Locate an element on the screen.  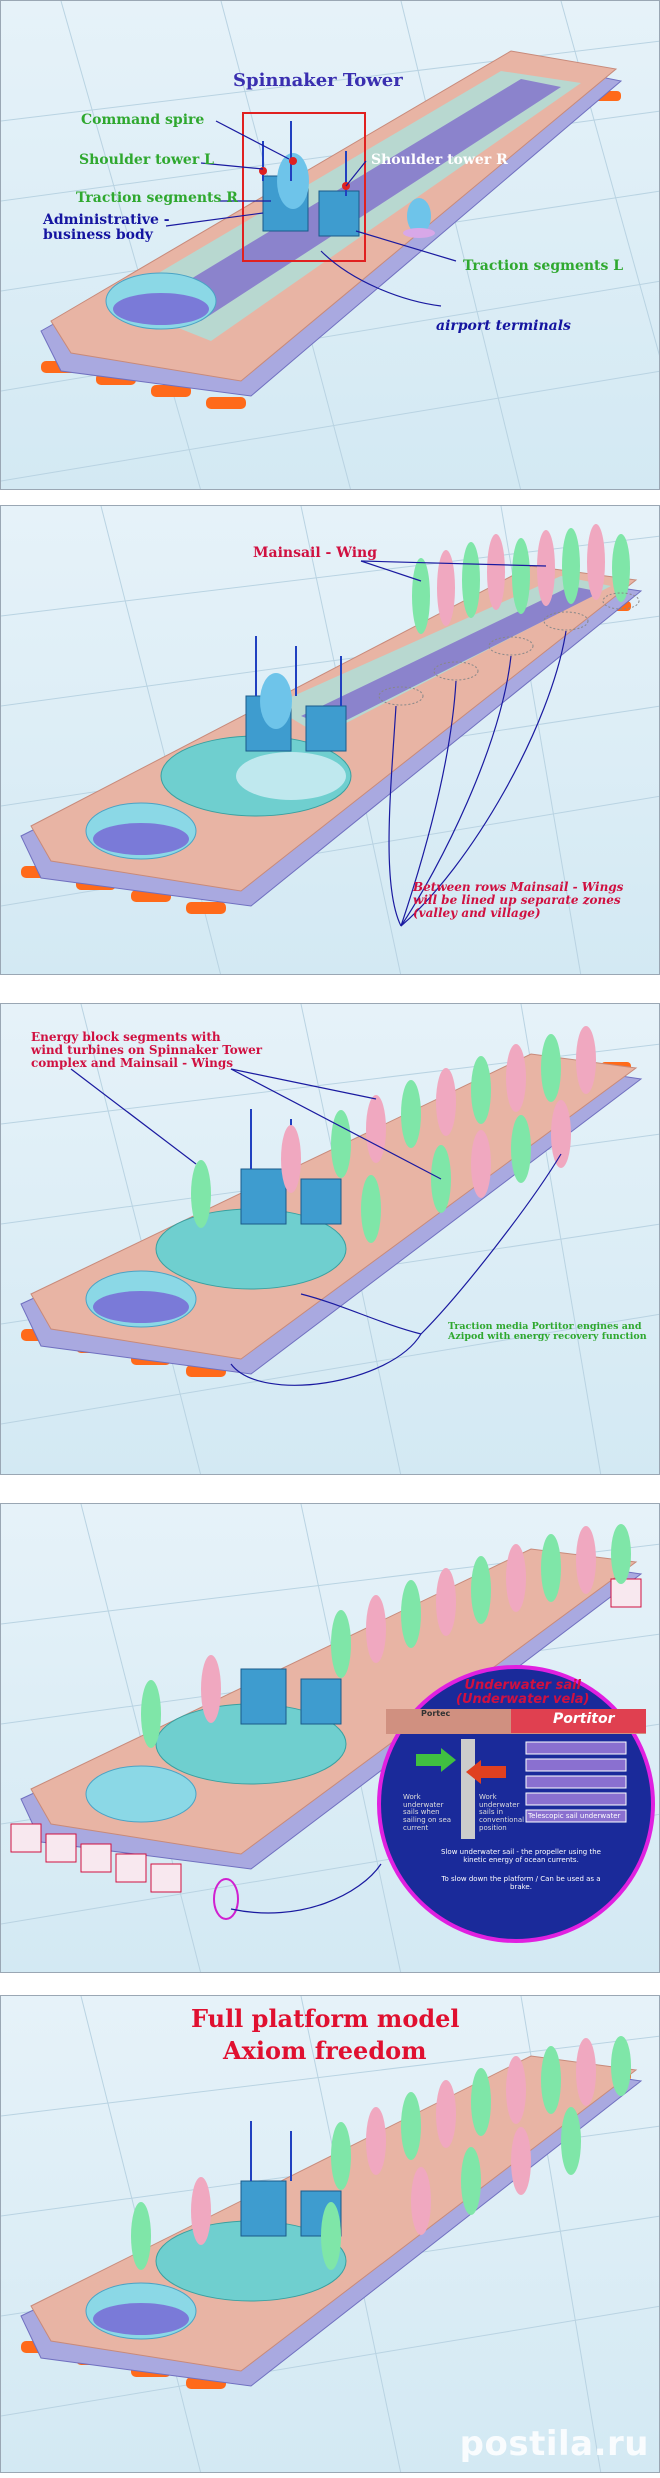
label-traction-segments-l: Traction segments L is located at coordinates (543, 266).